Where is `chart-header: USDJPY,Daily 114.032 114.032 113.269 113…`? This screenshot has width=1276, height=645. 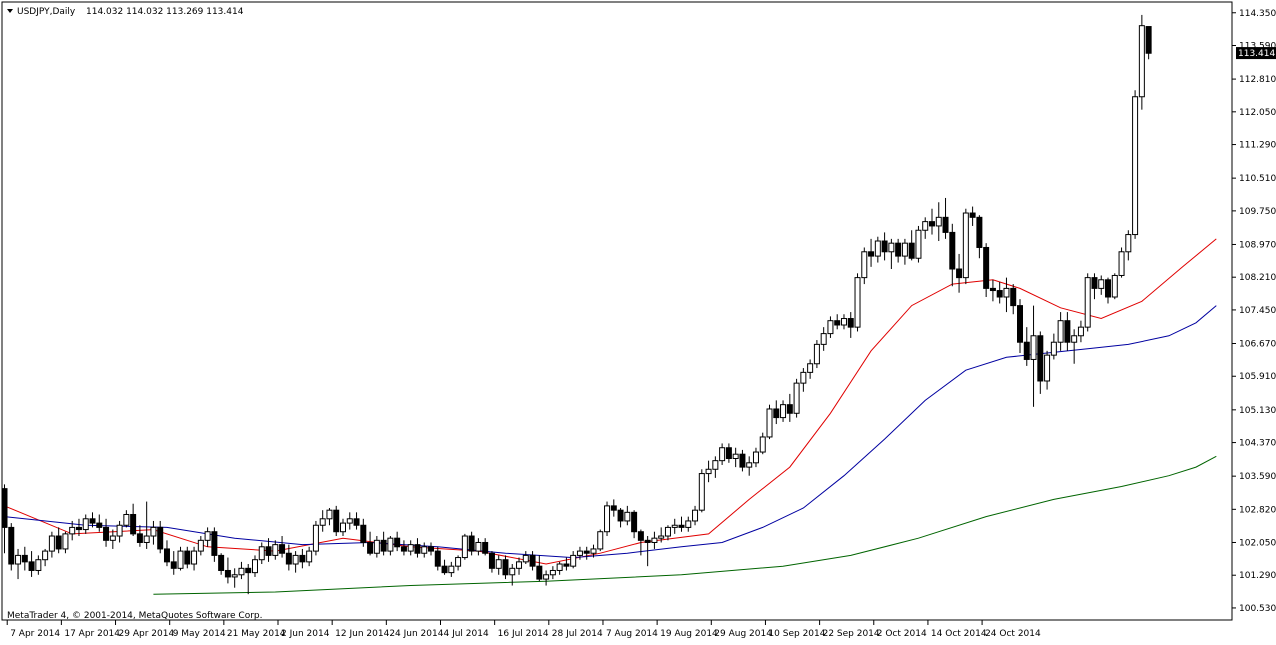 chart-header: USDJPY,Daily 114.032 114.032 113.269 113… is located at coordinates (125, 12).